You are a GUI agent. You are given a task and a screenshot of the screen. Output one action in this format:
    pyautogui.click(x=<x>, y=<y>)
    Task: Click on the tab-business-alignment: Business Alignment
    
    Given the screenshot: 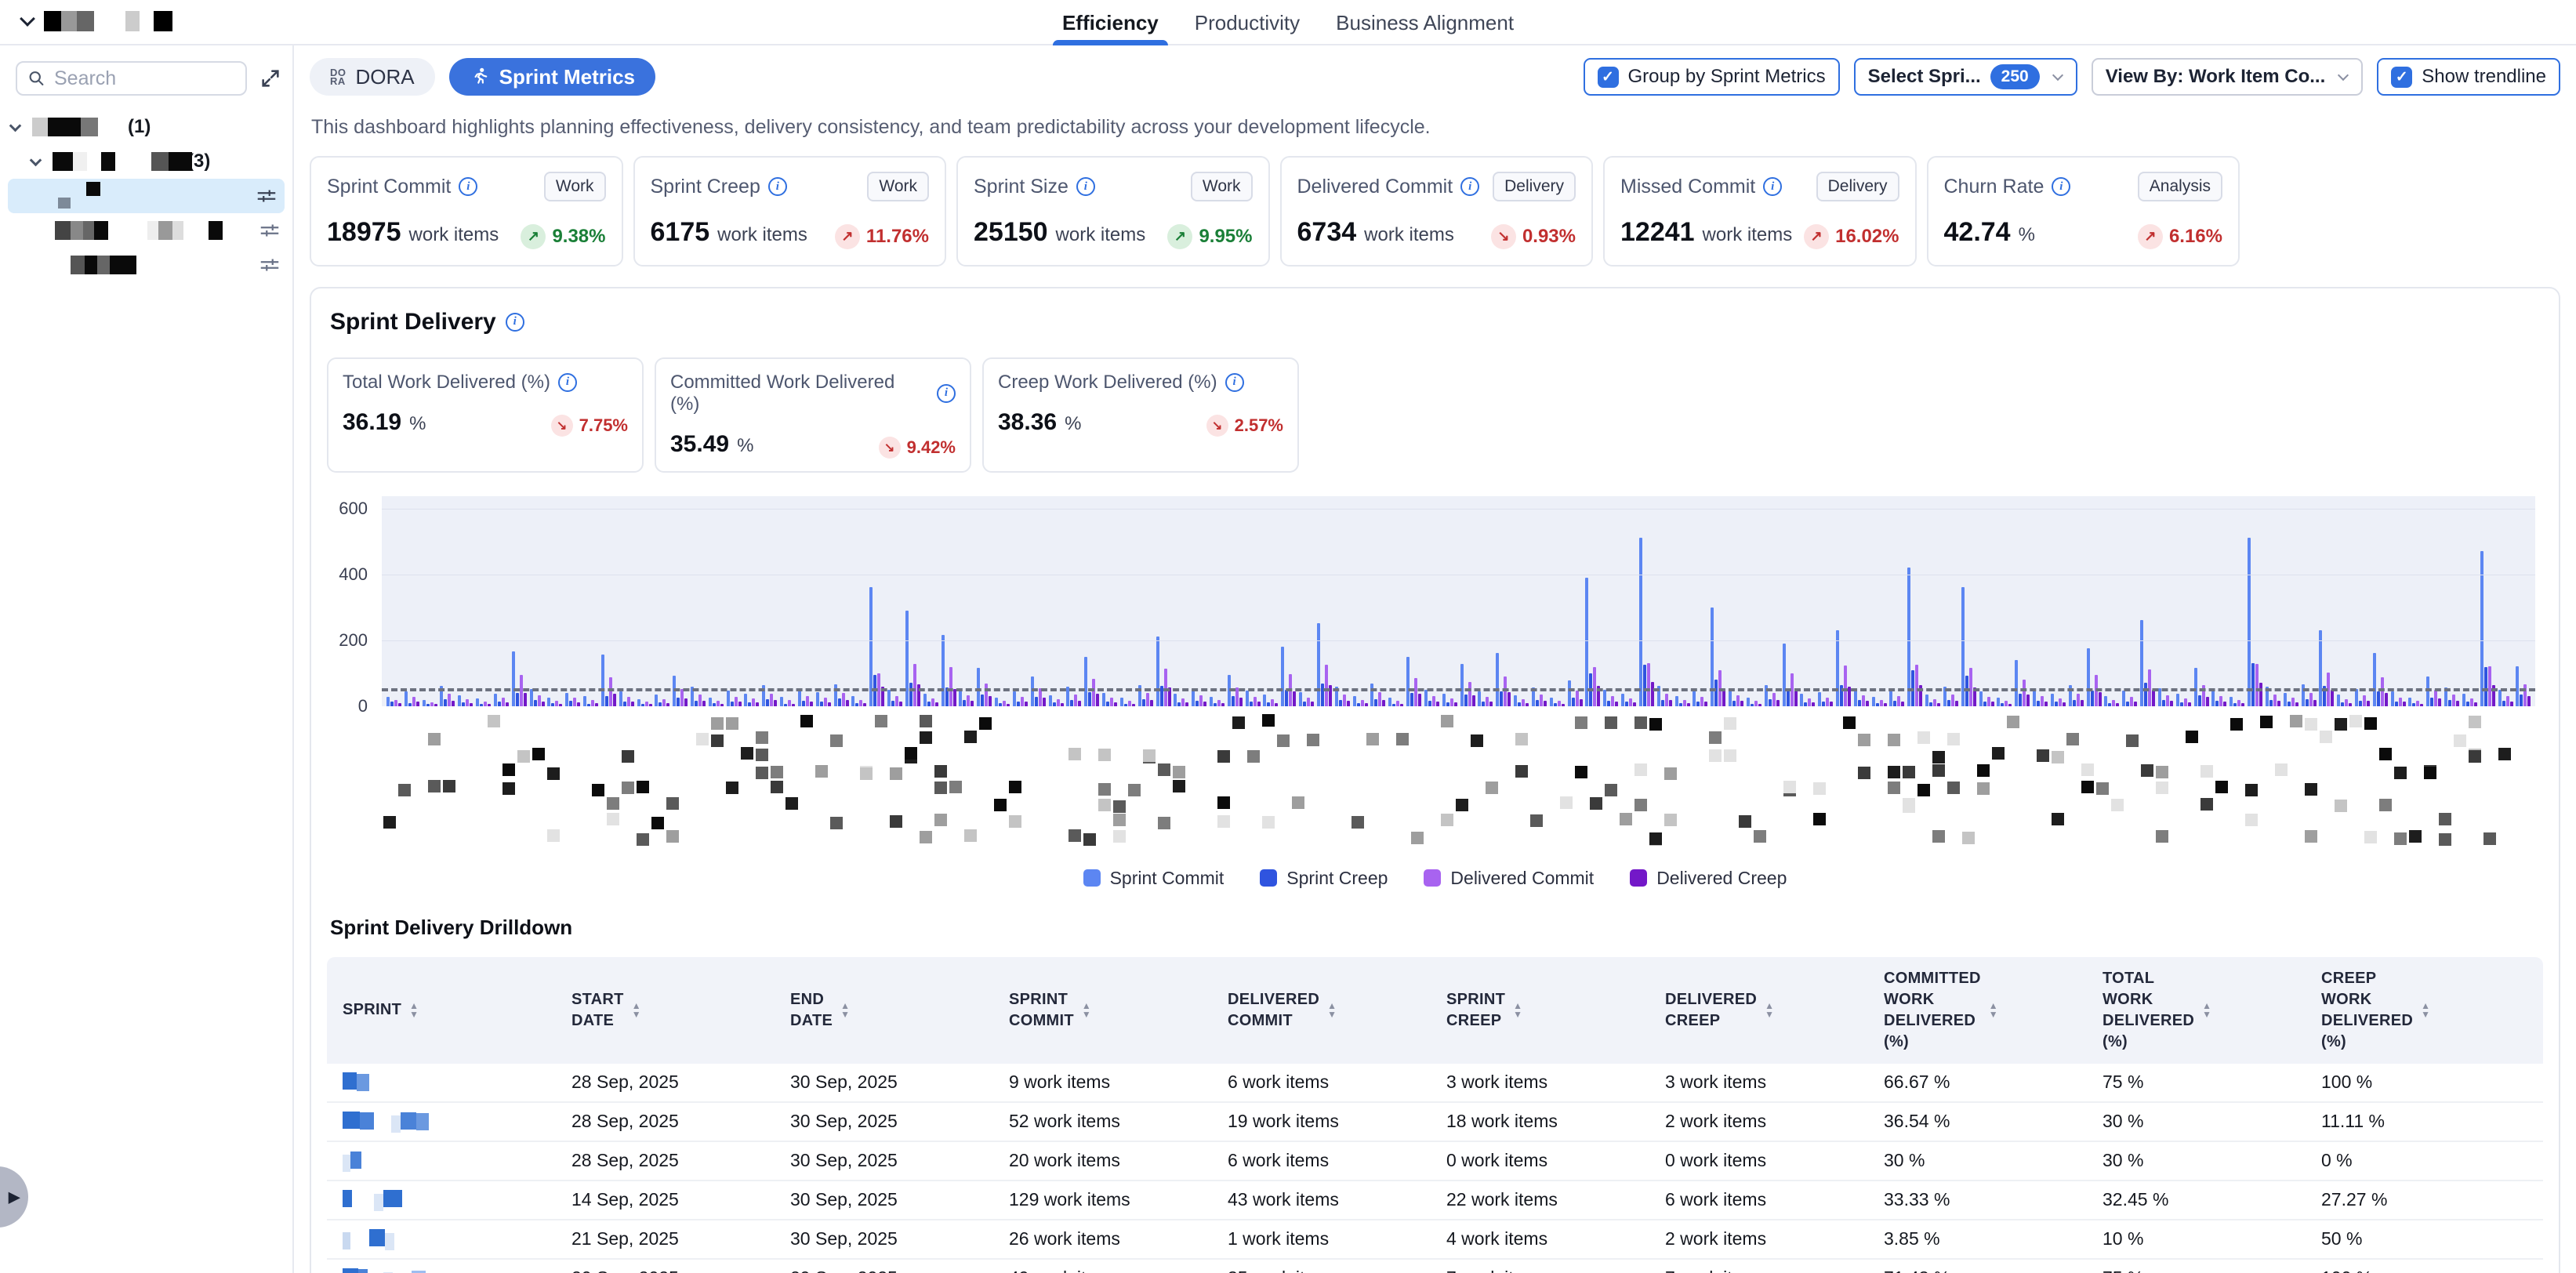 What is the action you would take?
    pyautogui.click(x=1426, y=22)
    